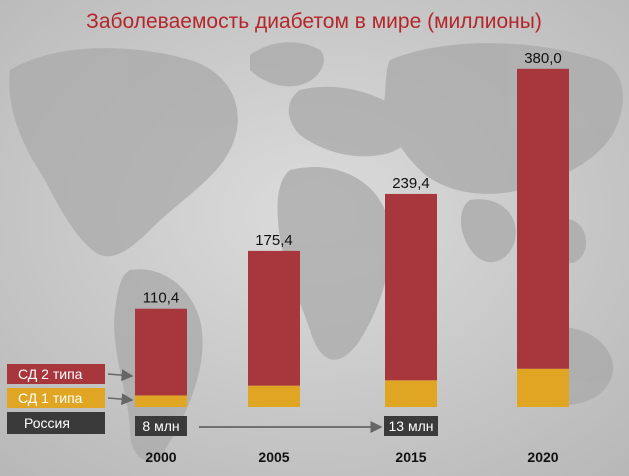 This screenshot has height=476, width=629. Describe the element at coordinates (543, 58) in the screenshot. I see `total-label-2020: 380,0` at that location.